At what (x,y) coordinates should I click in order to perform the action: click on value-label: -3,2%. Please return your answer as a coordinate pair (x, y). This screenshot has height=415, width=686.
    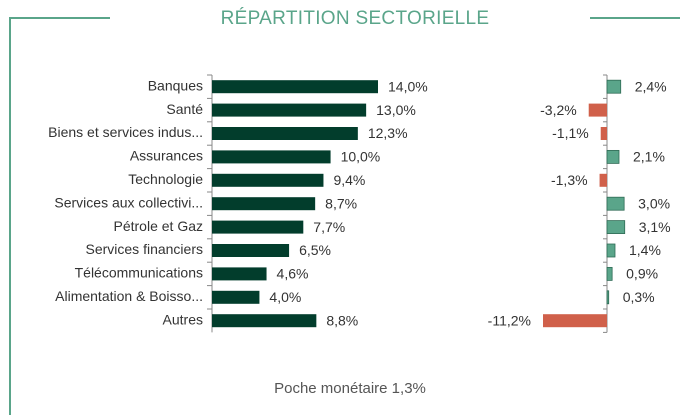
    Looking at the image, I should click on (558, 110).